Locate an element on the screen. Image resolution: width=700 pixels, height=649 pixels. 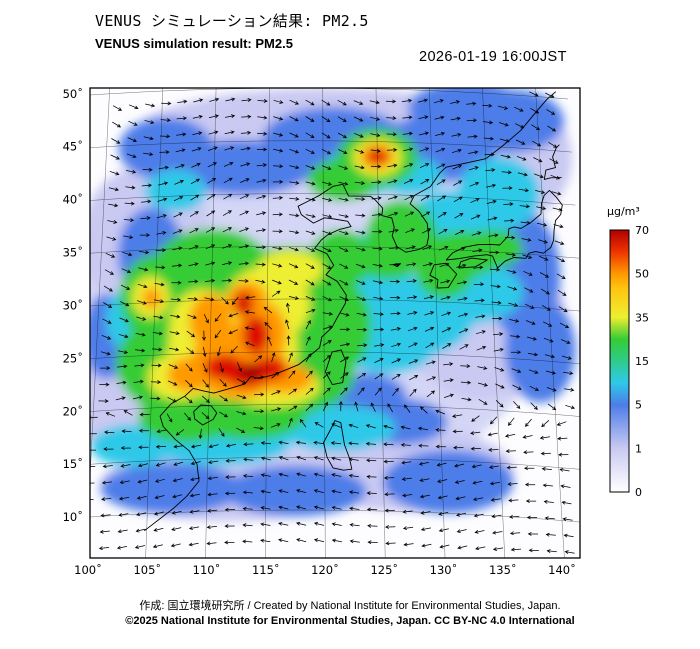
x-axis-tick-label: 115˚ is located at coordinates (266, 569).